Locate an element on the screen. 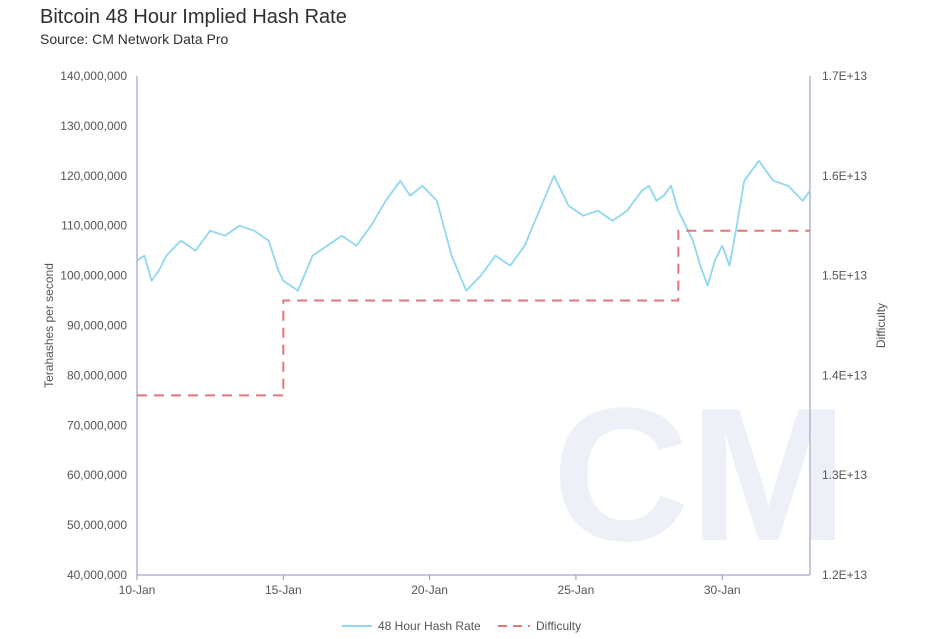 The width and height of the screenshot is (940, 639). y-tick-label: 40,000,000 is located at coordinates (97, 575).